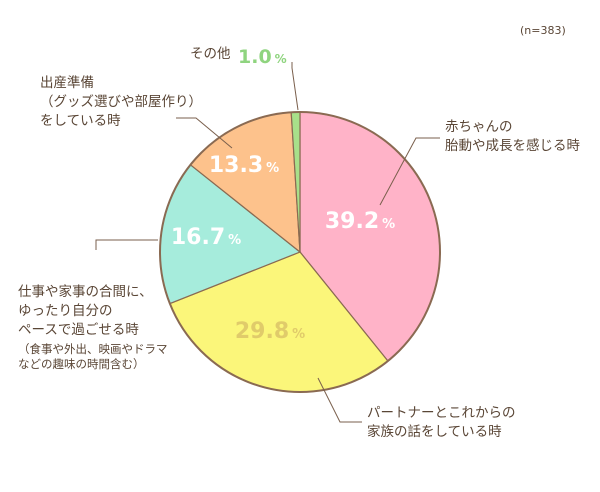 The image size is (600, 492). I want to click on leader-line-own-pace, so click(126, 244).